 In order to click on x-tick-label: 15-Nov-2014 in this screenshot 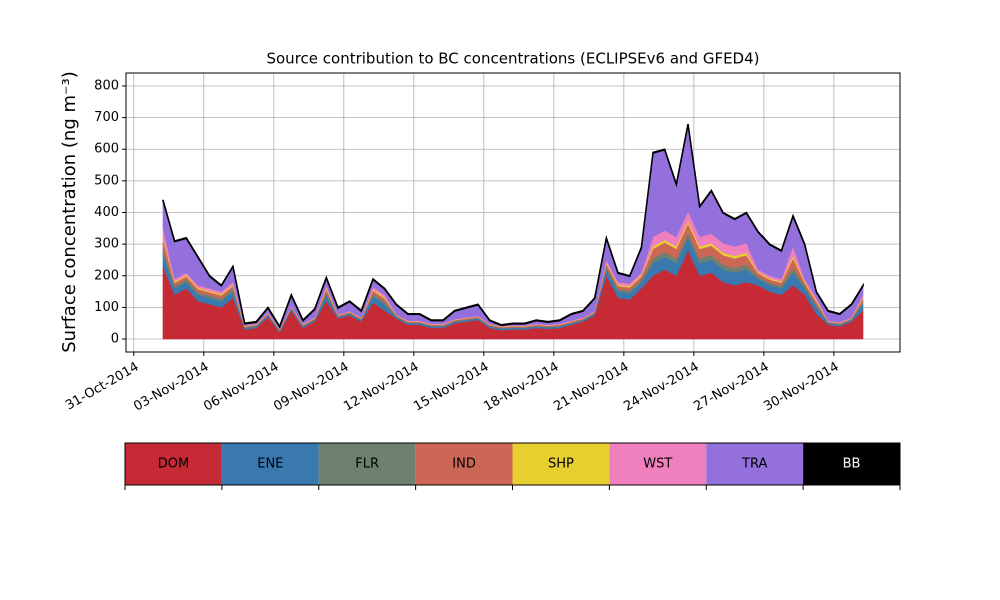, I will do `click(451, 387)`.